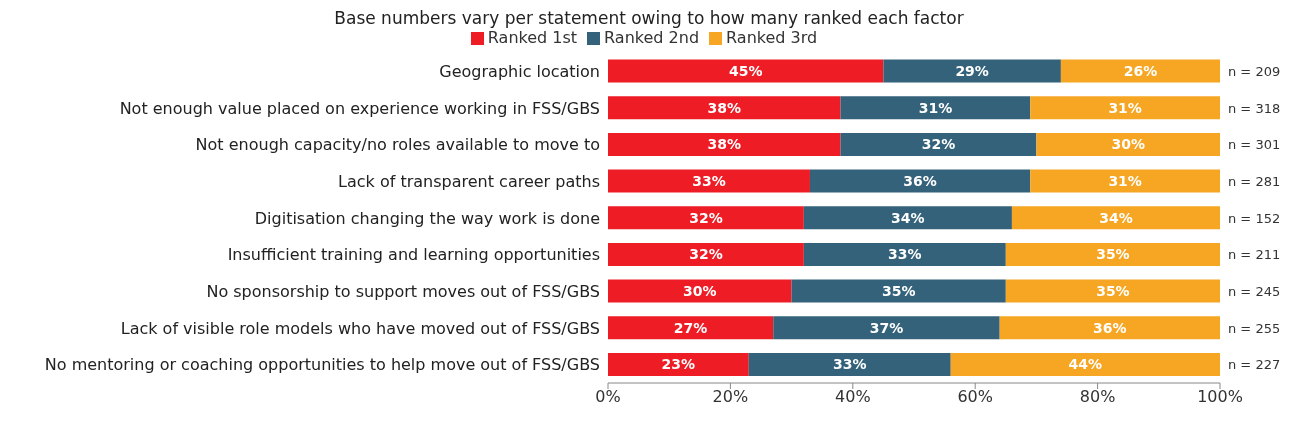 This screenshot has width=1298, height=426. What do you see at coordinates (427, 218) in the screenshot?
I see `y-tick-label: Digitisation changing the way work is done` at bounding box center [427, 218].